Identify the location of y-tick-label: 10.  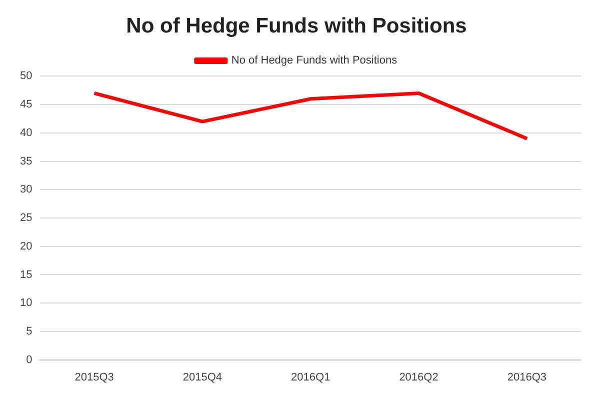
(26, 303).